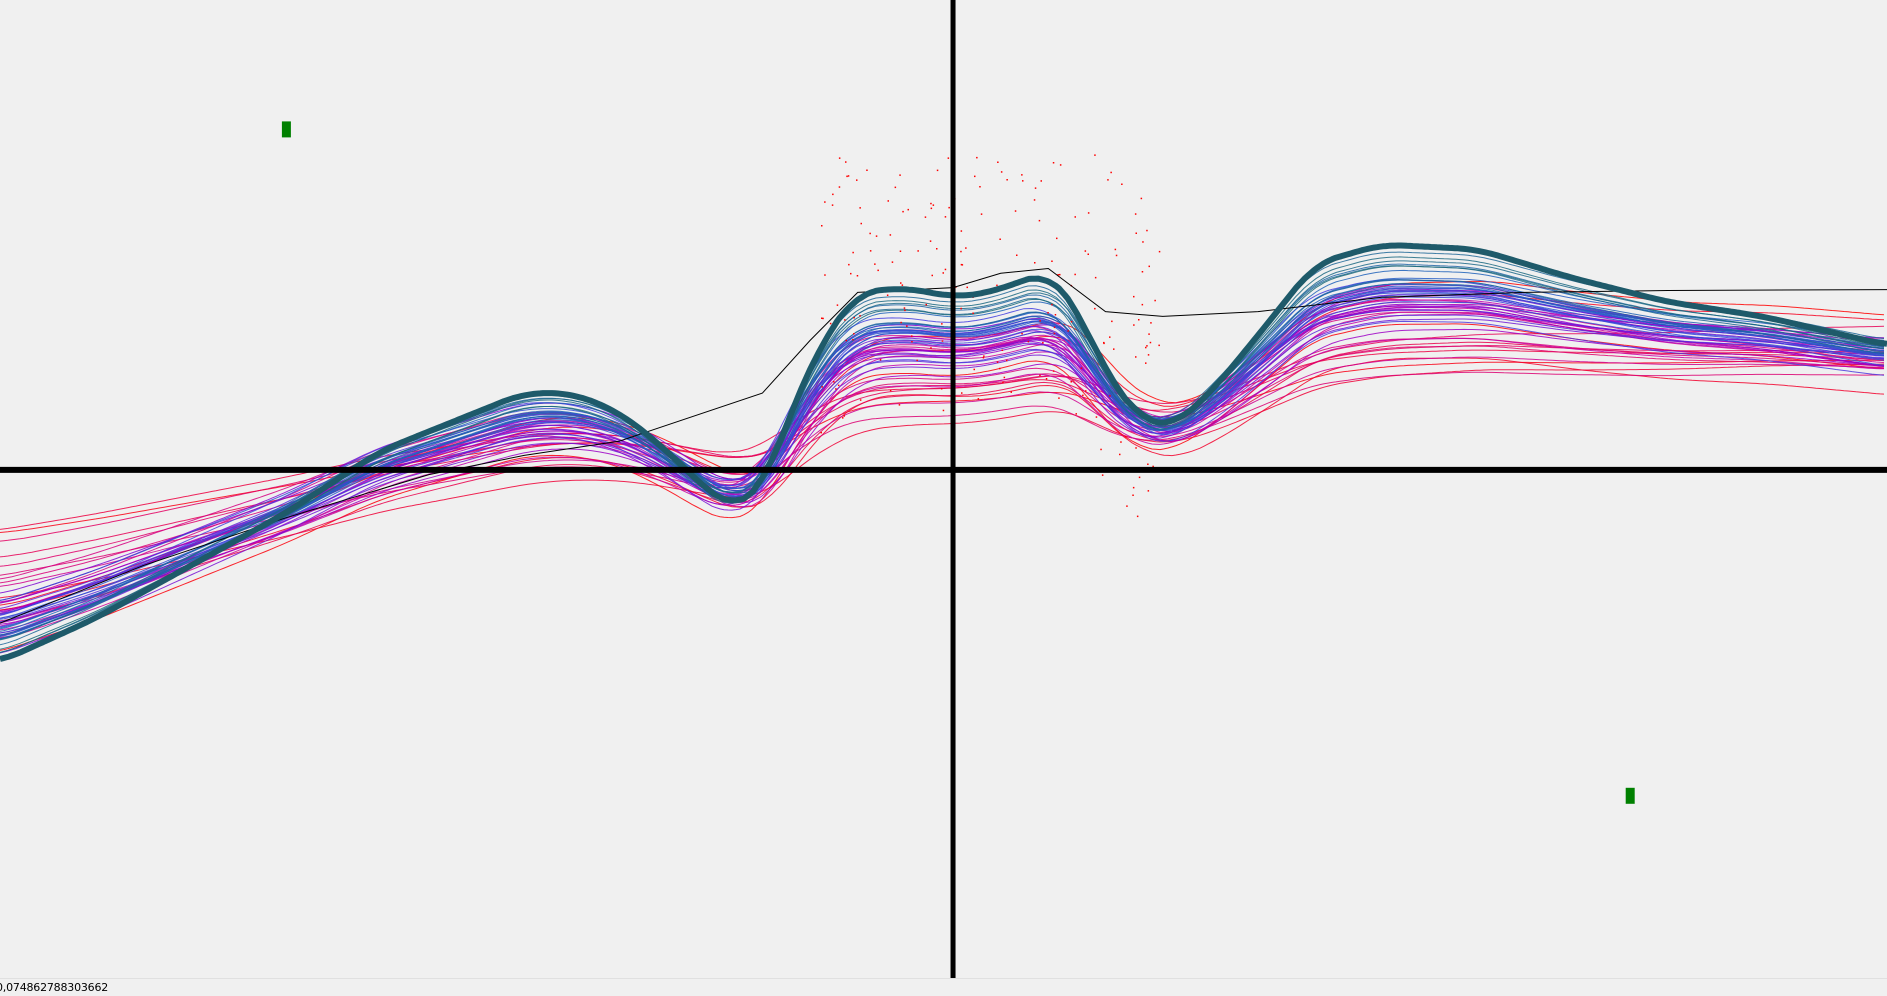 This screenshot has width=1887, height=996. What do you see at coordinates (943, 987) in the screenshot?
I see `status-bar: 0,074862788303662` at bounding box center [943, 987].